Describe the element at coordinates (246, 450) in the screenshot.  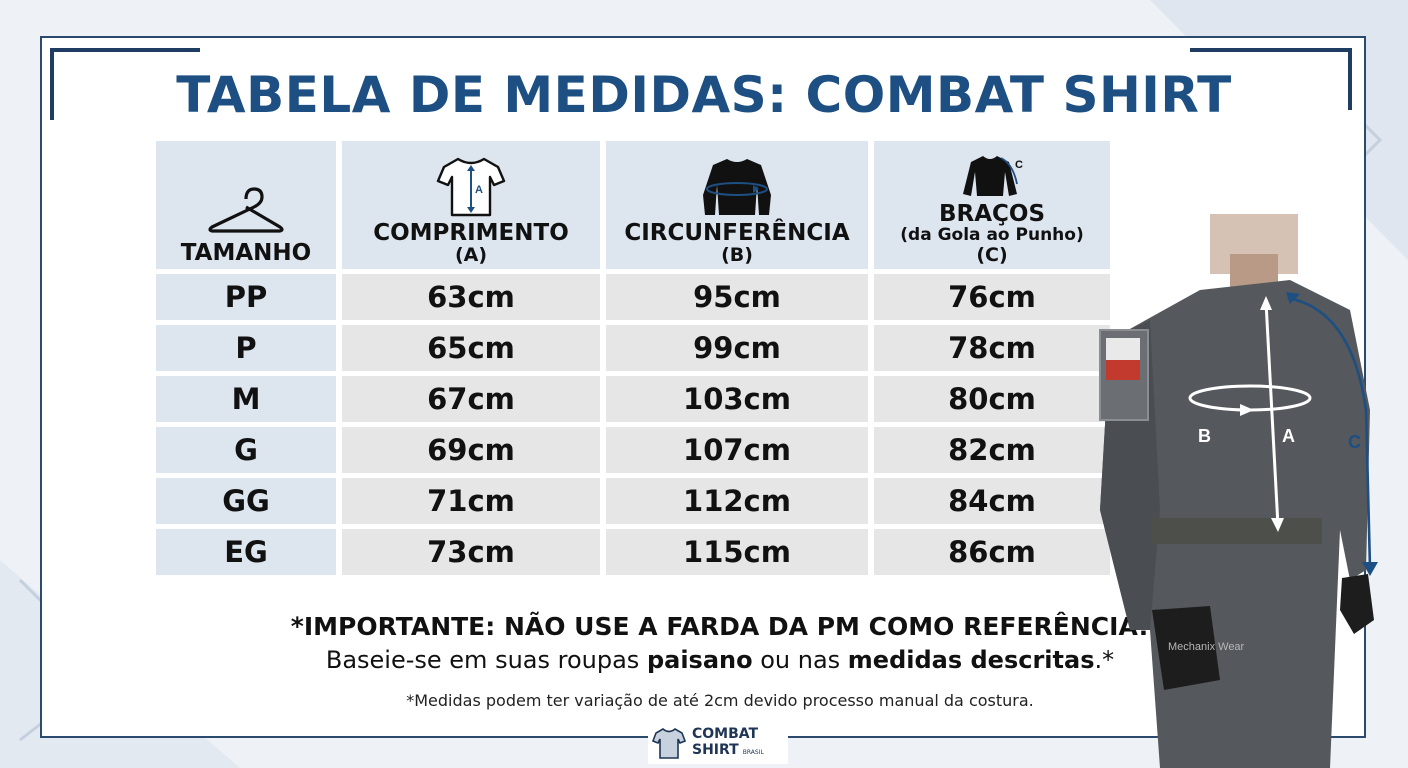
I see `size-cell: G` at that location.